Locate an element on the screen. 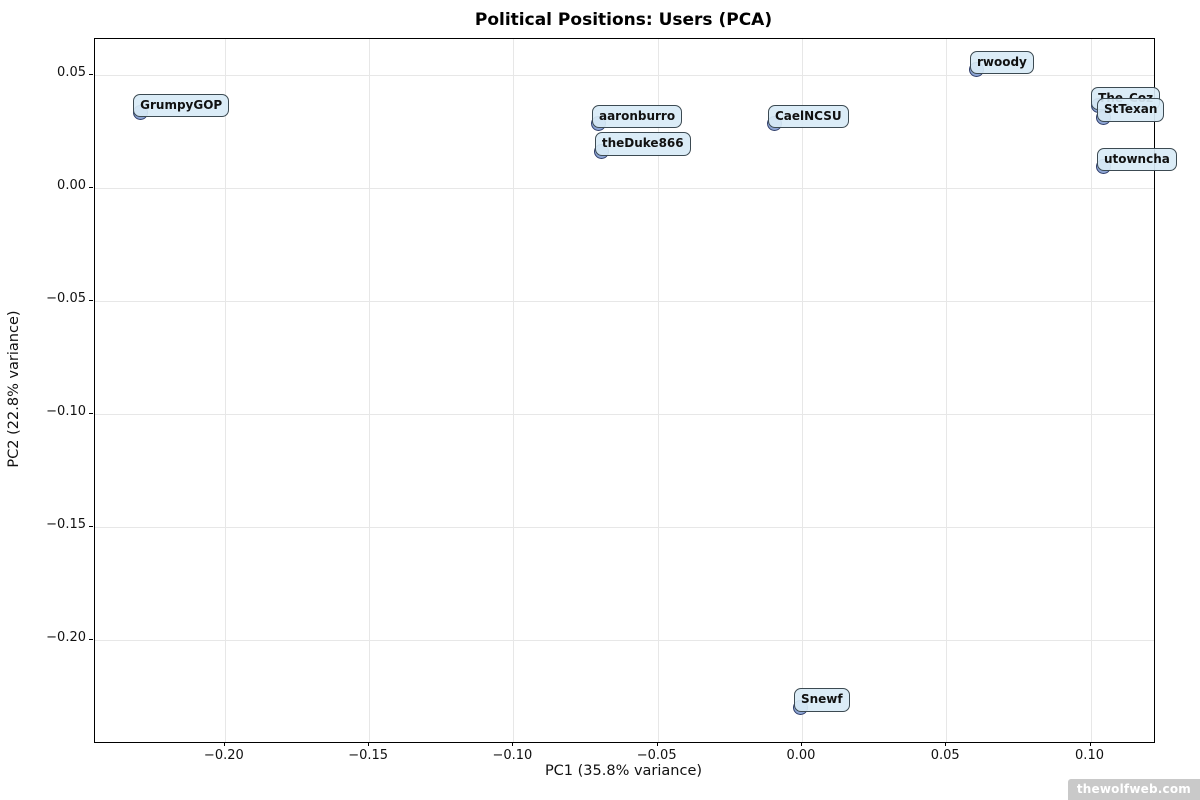  x-tick-label: −0.15 is located at coordinates (368, 755).